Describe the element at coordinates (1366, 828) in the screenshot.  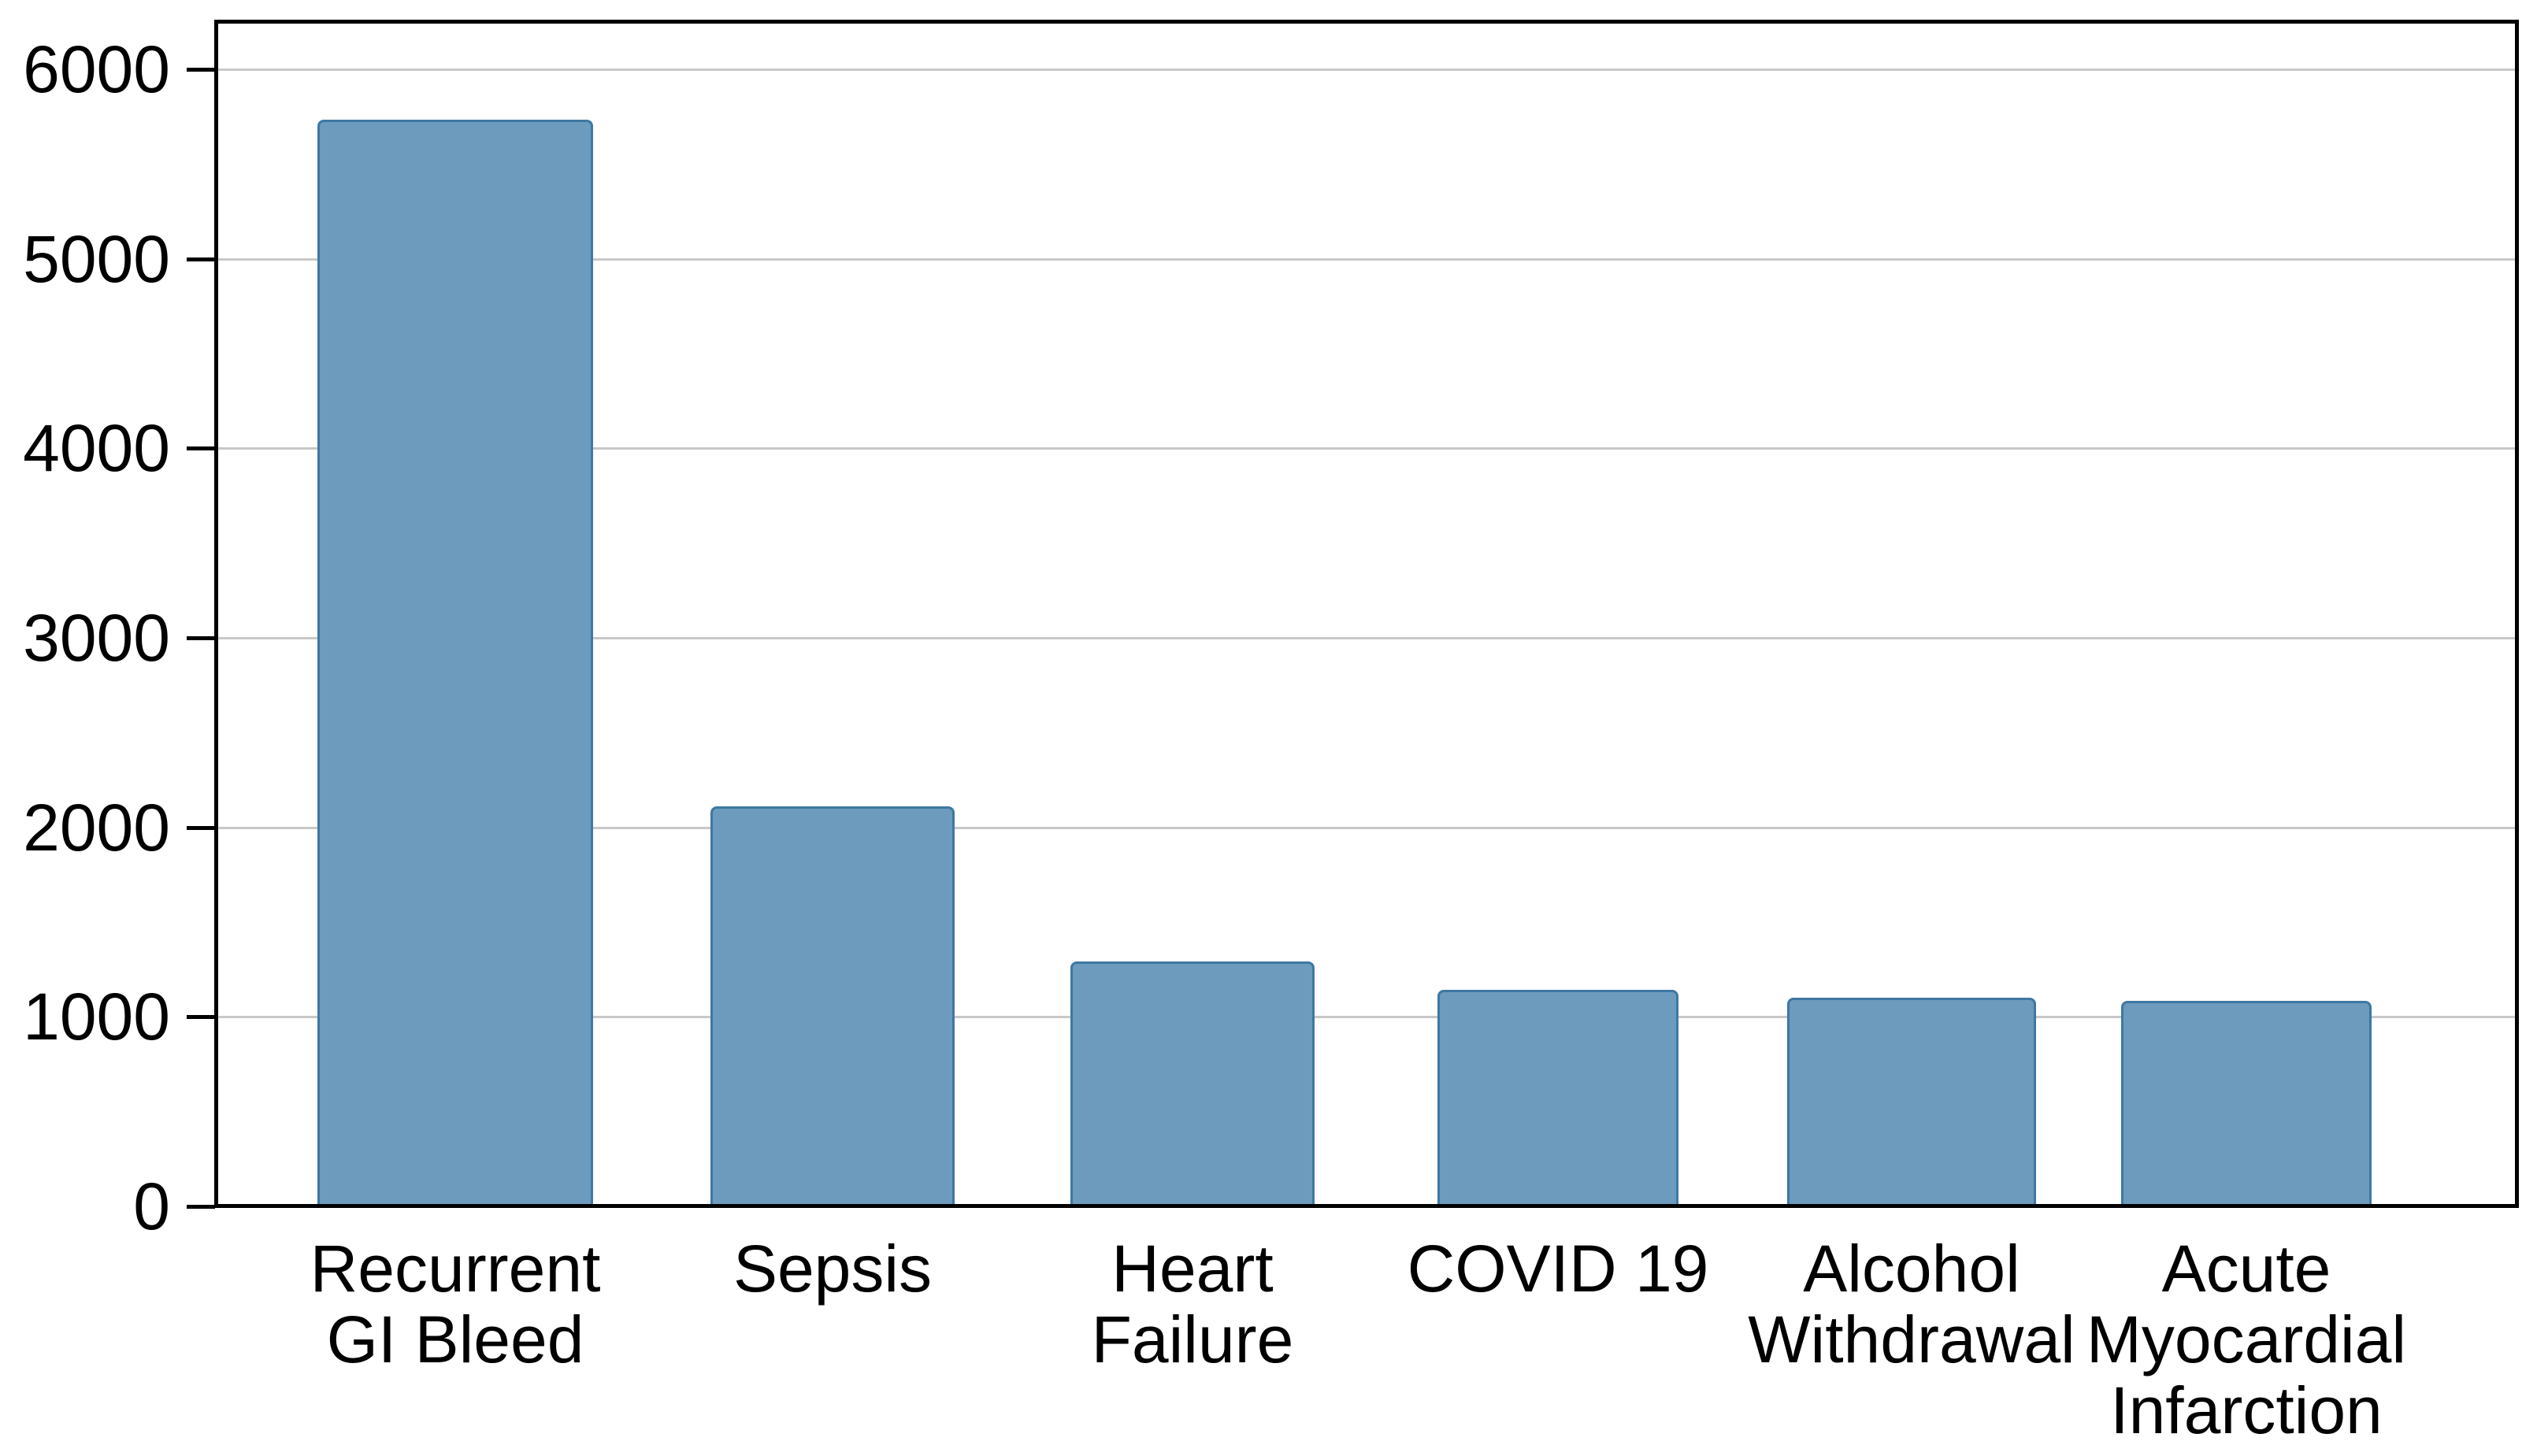
I see `gridline-2000` at that location.